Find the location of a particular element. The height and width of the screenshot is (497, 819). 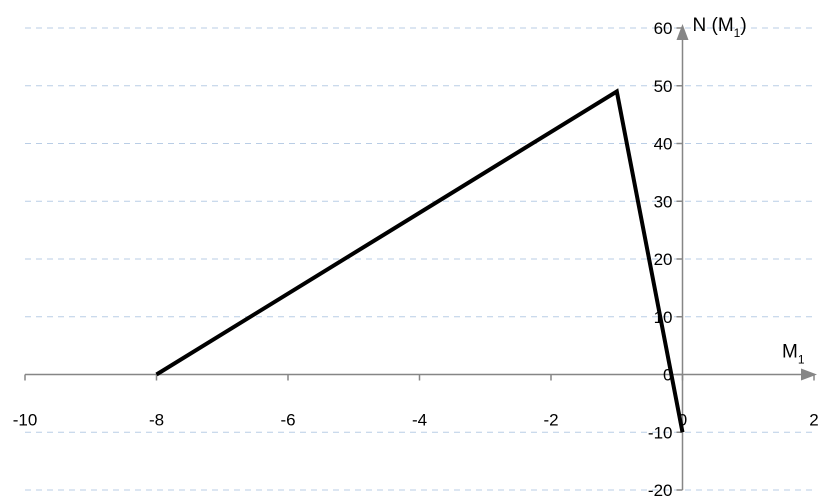

x-tick-label: -4 is located at coordinates (419, 420).